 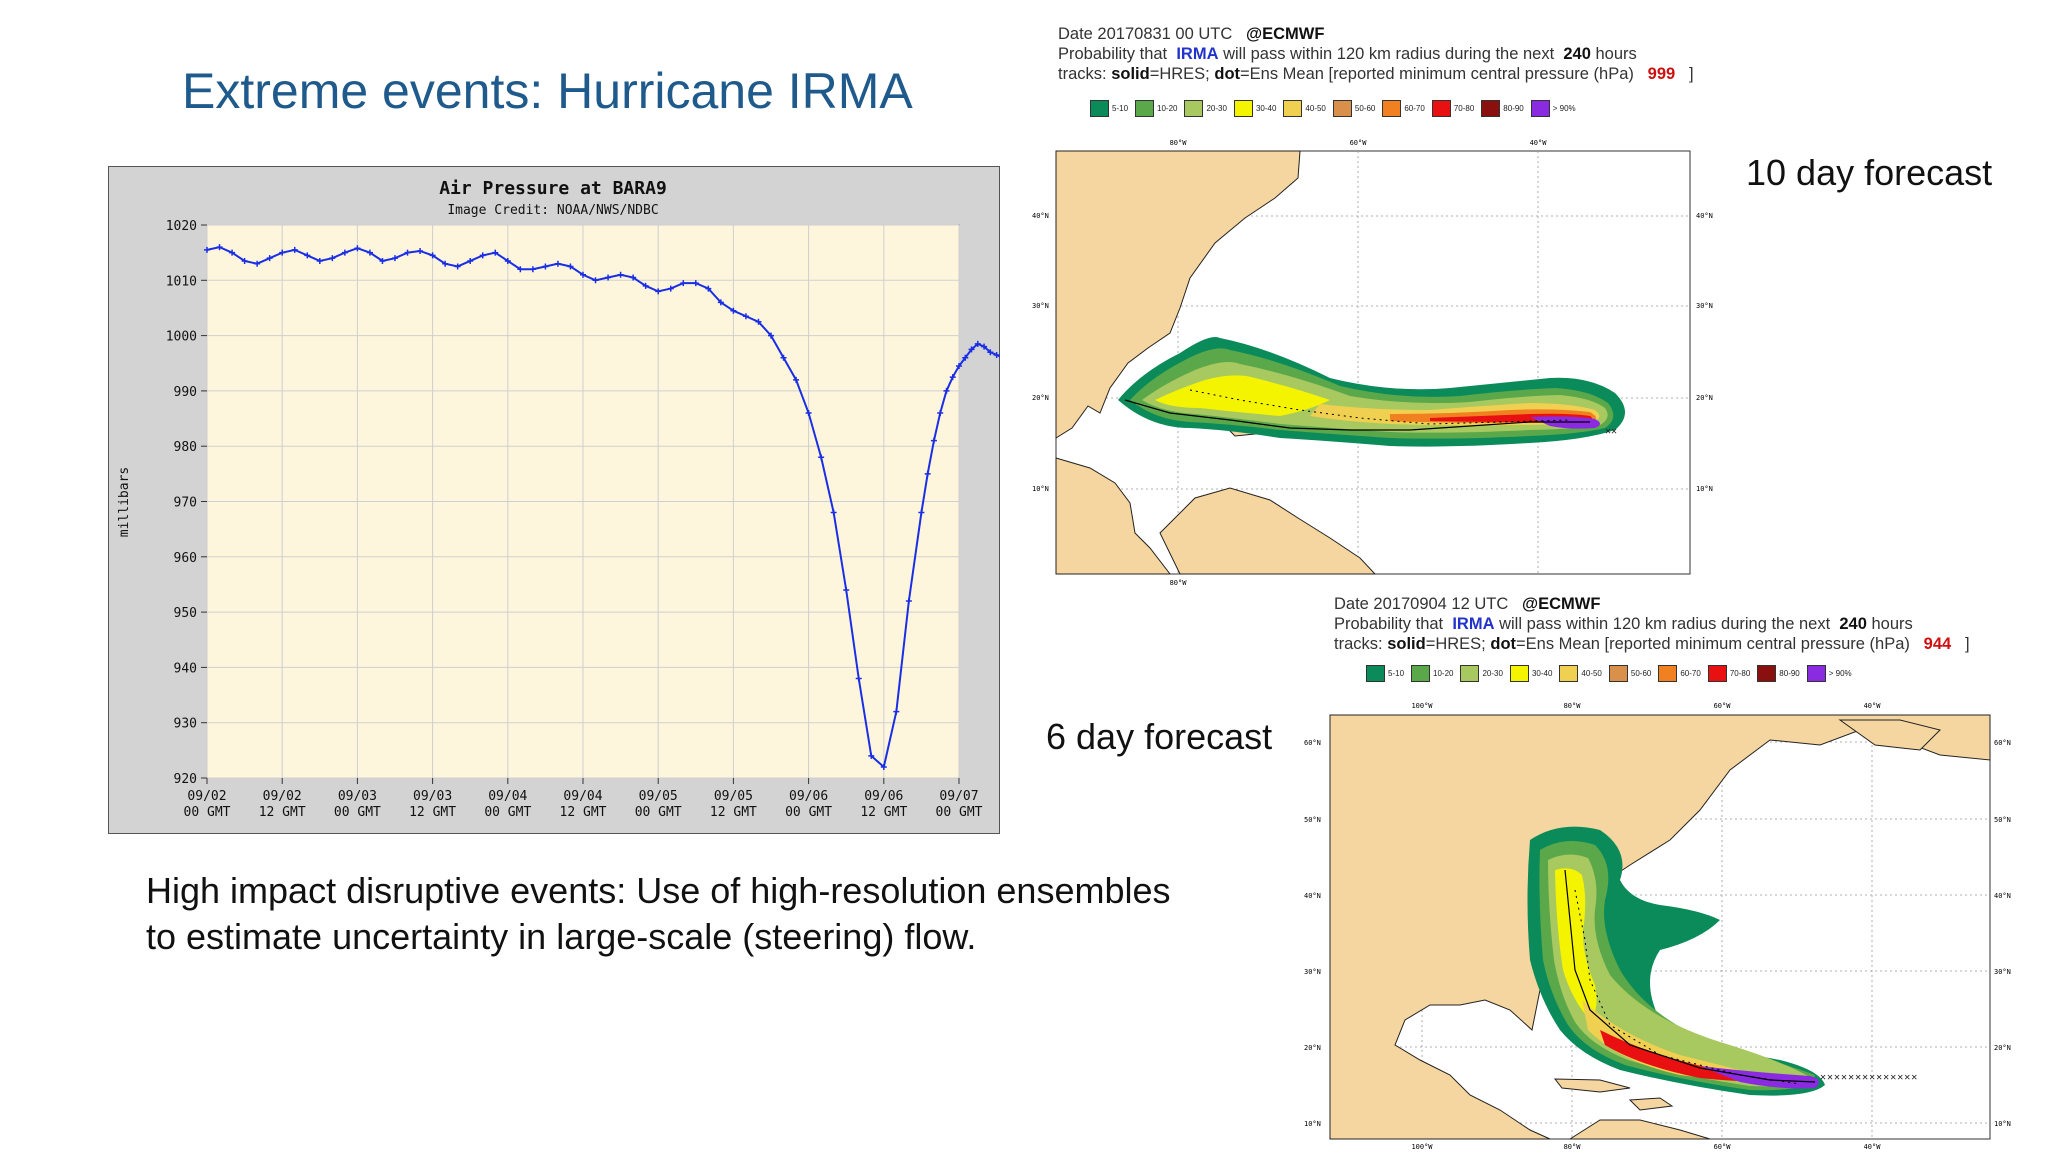 I want to click on top-lon-label-2: 60°W, so click(x=1359, y=143).